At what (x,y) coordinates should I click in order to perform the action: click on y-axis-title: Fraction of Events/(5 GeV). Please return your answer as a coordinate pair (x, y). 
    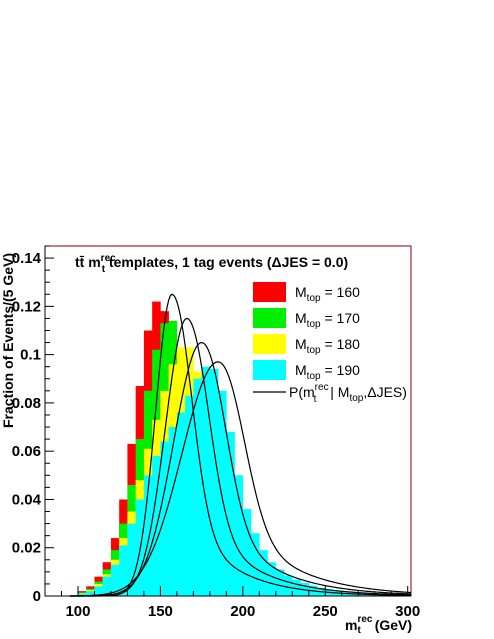
    Looking at the image, I should click on (8, 340).